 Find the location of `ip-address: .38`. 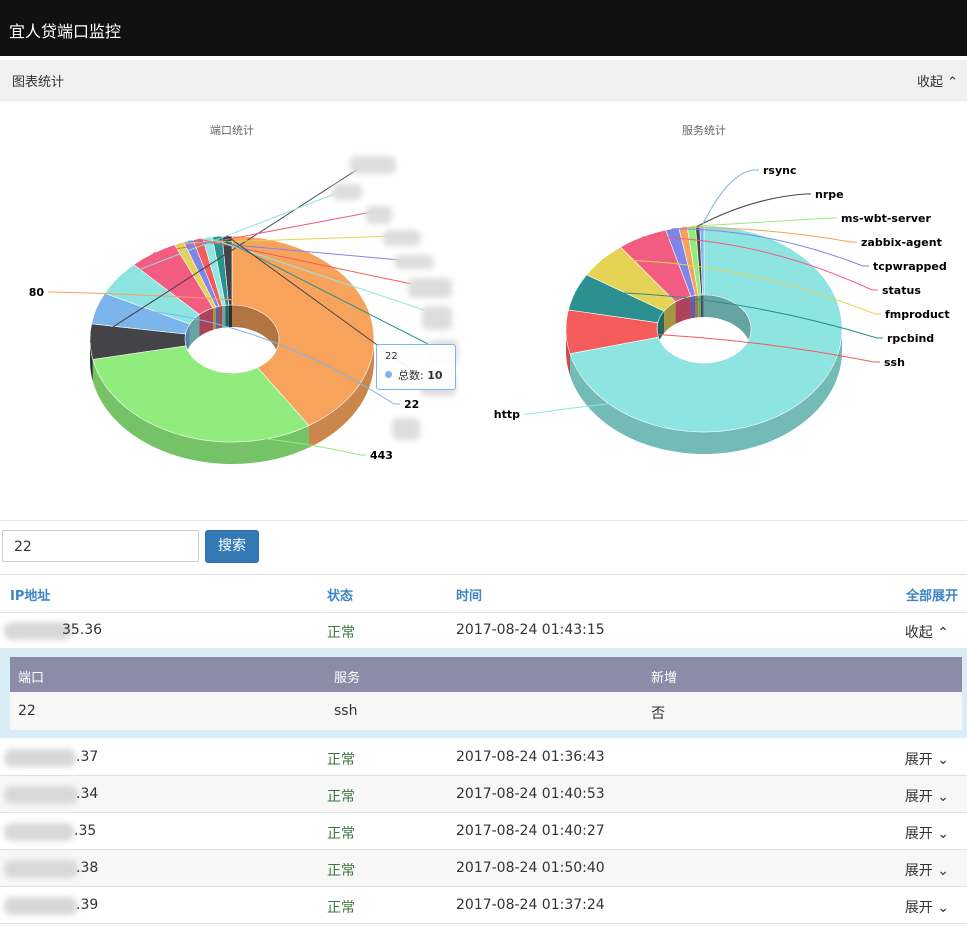

ip-address: .38 is located at coordinates (87, 868).